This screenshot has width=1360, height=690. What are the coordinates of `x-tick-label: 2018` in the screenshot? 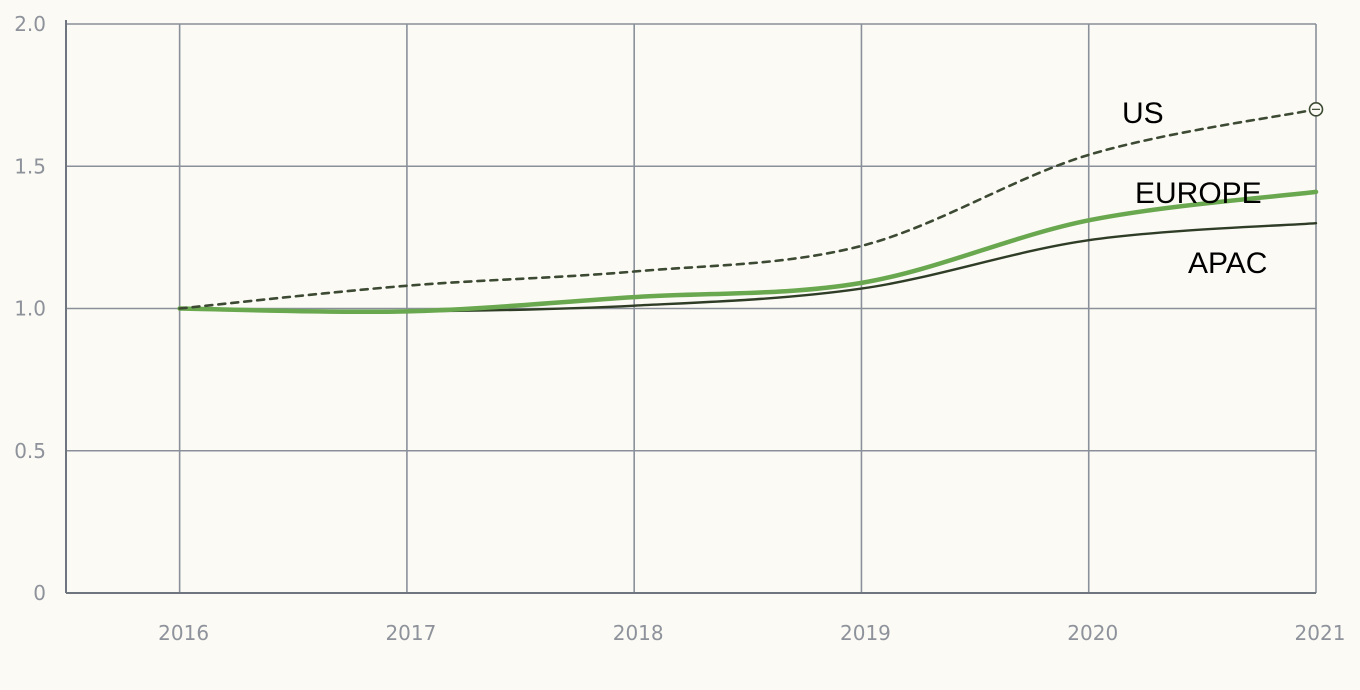 It's located at (638, 633).